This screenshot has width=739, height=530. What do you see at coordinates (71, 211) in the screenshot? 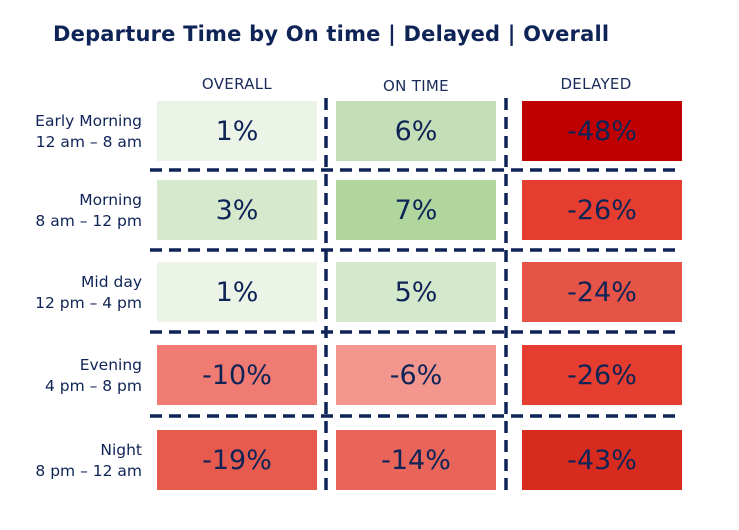
I see `row-label: Morning 8 am – 12 pm` at bounding box center [71, 211].